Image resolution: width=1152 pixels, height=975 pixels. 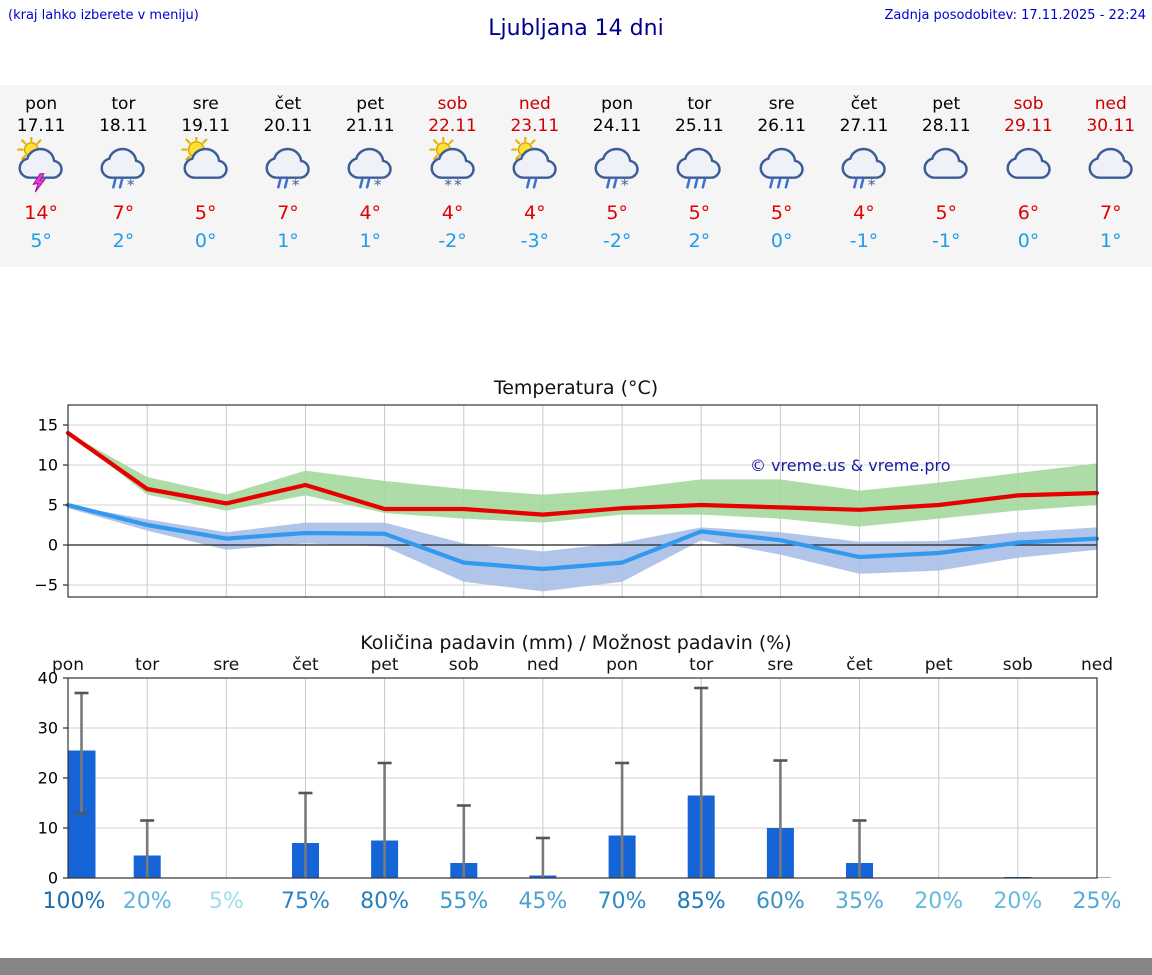 I want to click on day-min-temp: 2°, so click(x=123, y=241).